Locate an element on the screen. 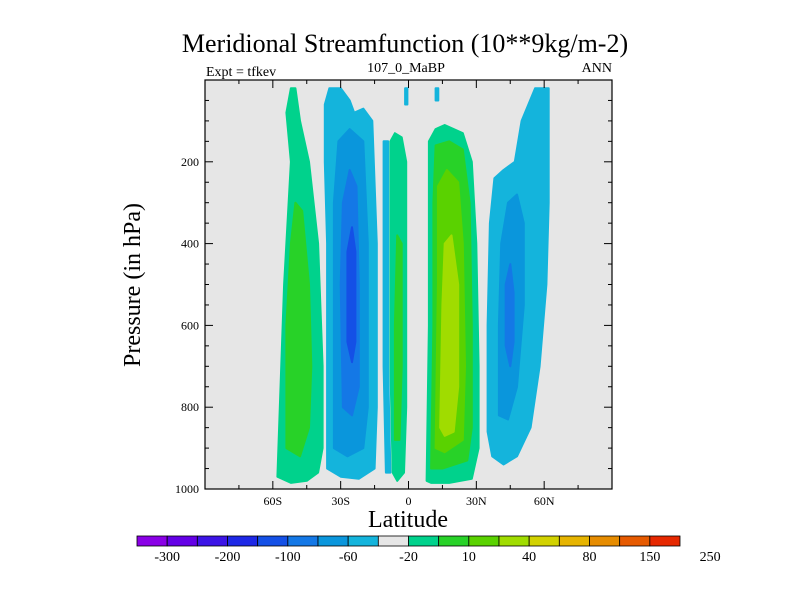 The height and width of the screenshot is (600, 800). y-tick-label: 400 is located at coordinates (190, 244).